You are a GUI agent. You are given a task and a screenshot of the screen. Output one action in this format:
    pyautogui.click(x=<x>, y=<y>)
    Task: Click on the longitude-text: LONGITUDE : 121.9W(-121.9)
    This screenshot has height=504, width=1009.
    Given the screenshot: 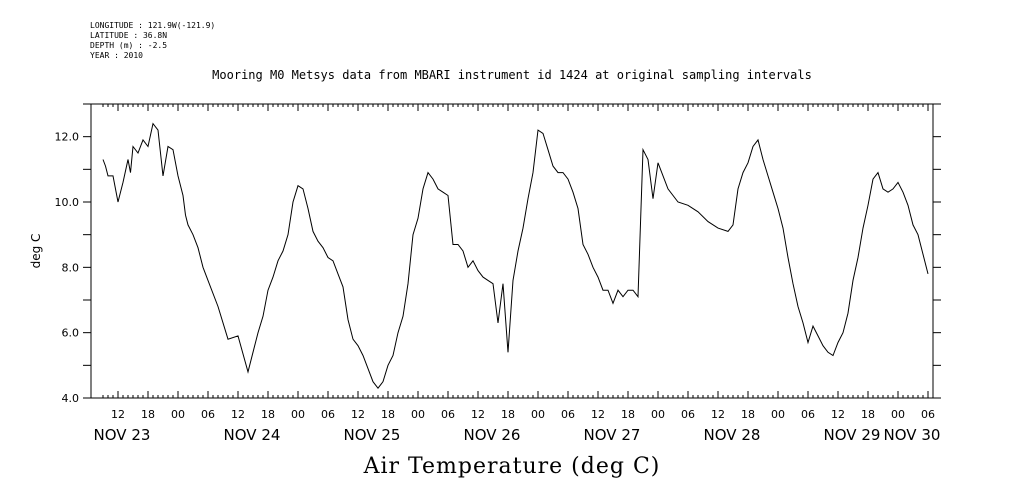 What is the action you would take?
    pyautogui.click(x=153, y=25)
    